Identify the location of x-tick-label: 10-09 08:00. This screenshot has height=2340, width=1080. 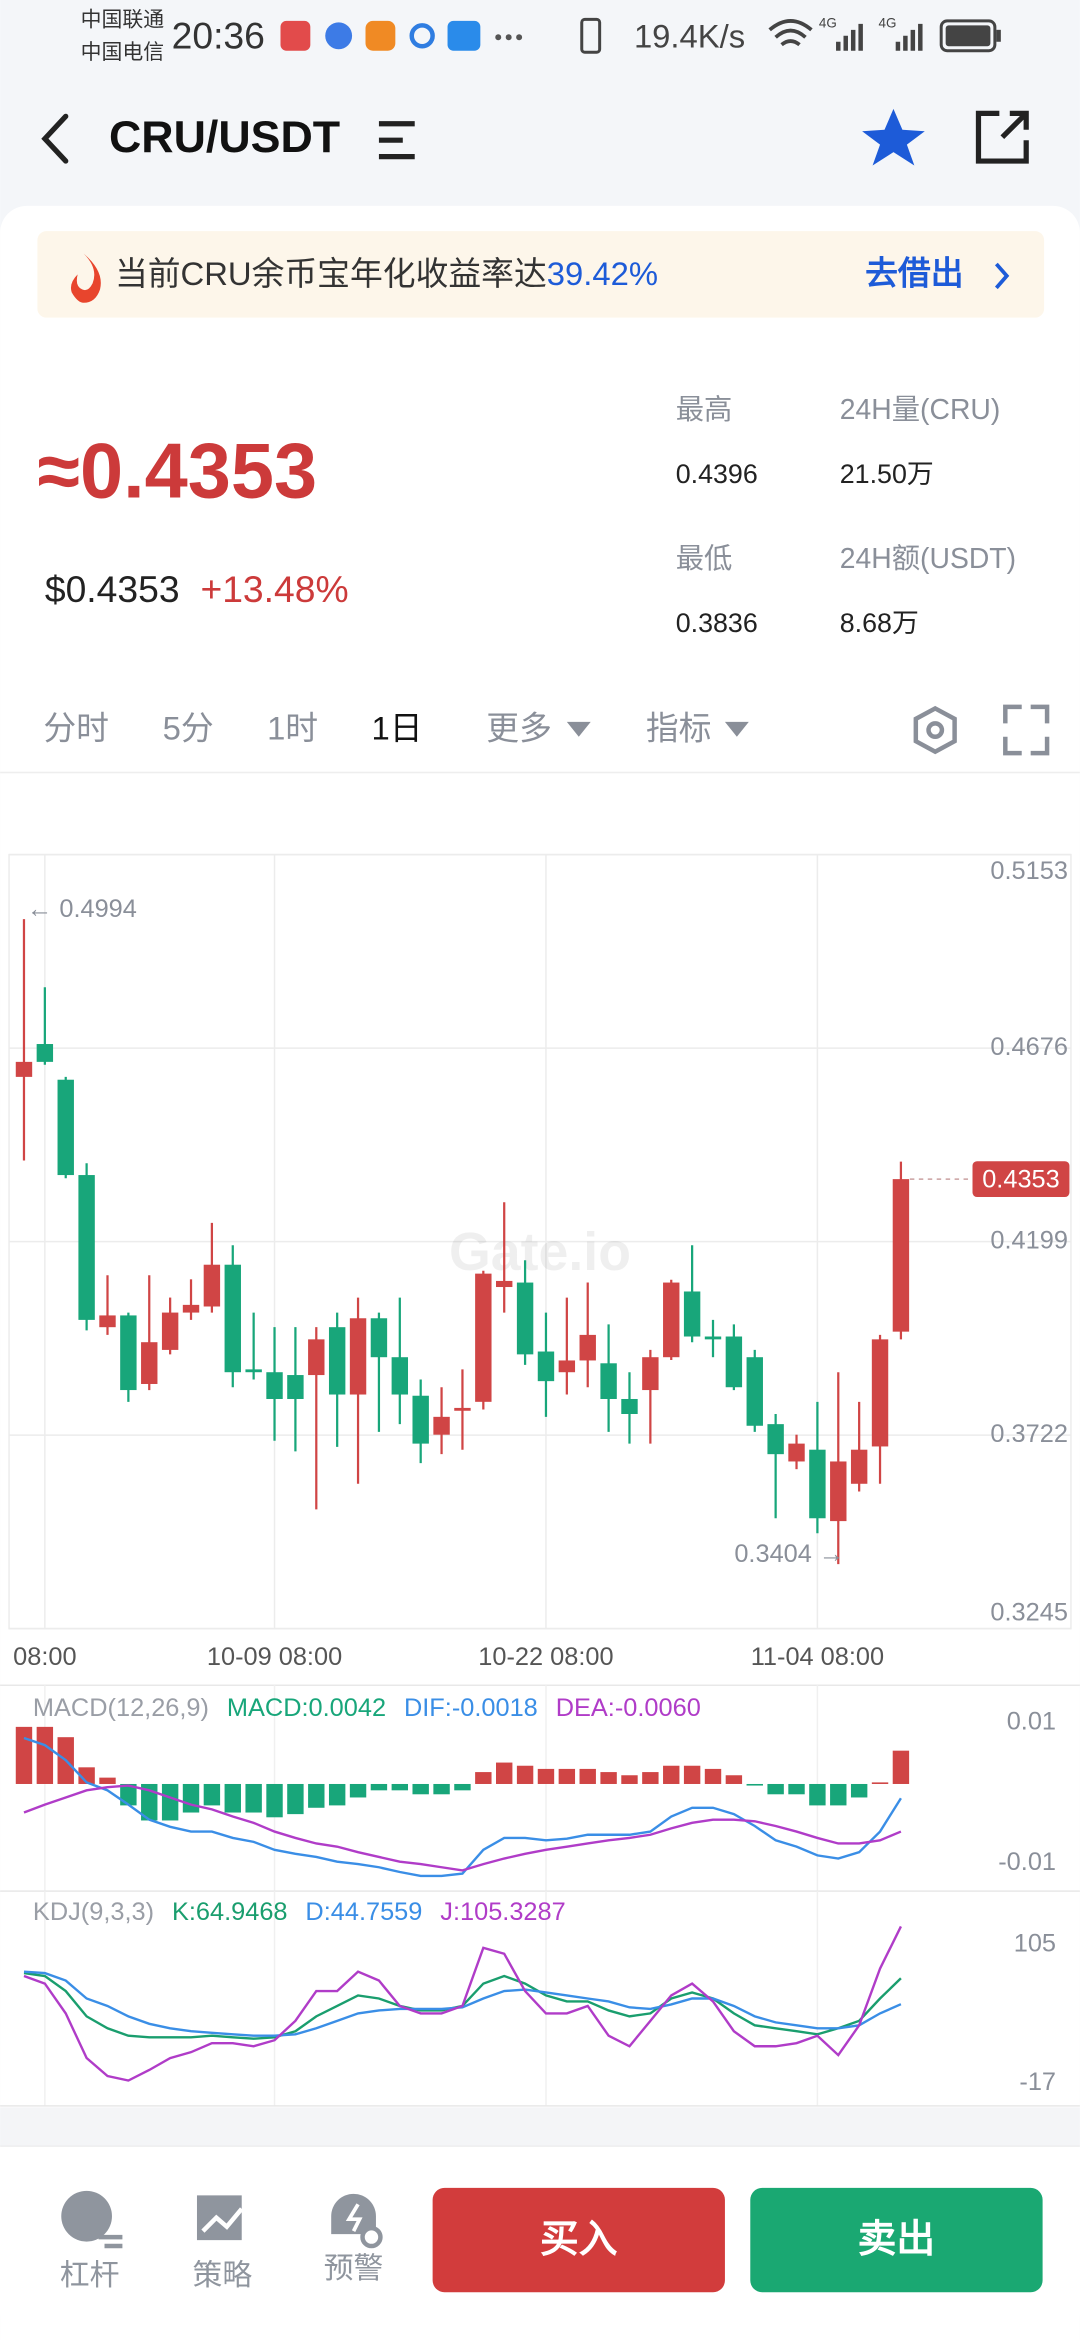
(274, 1657).